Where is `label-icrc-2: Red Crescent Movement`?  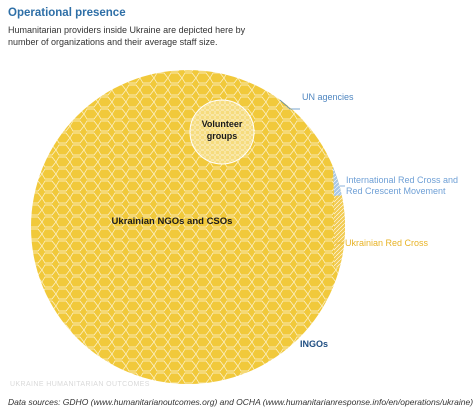
label-icrc-2: Red Crescent Movement is located at coordinates (396, 191).